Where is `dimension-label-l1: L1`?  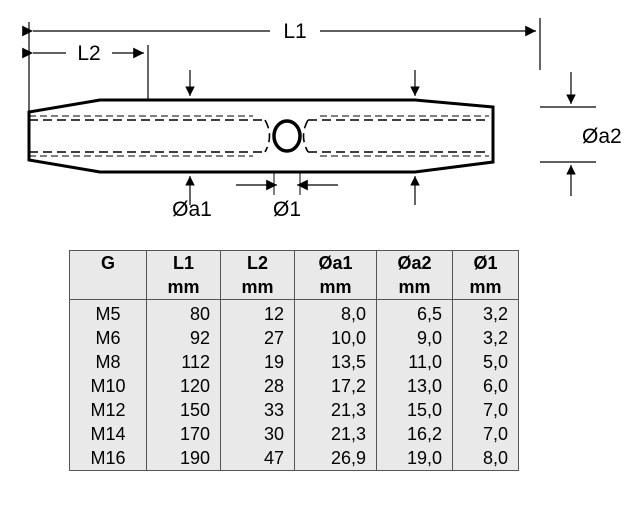 dimension-label-l1: L1 is located at coordinates (294, 31).